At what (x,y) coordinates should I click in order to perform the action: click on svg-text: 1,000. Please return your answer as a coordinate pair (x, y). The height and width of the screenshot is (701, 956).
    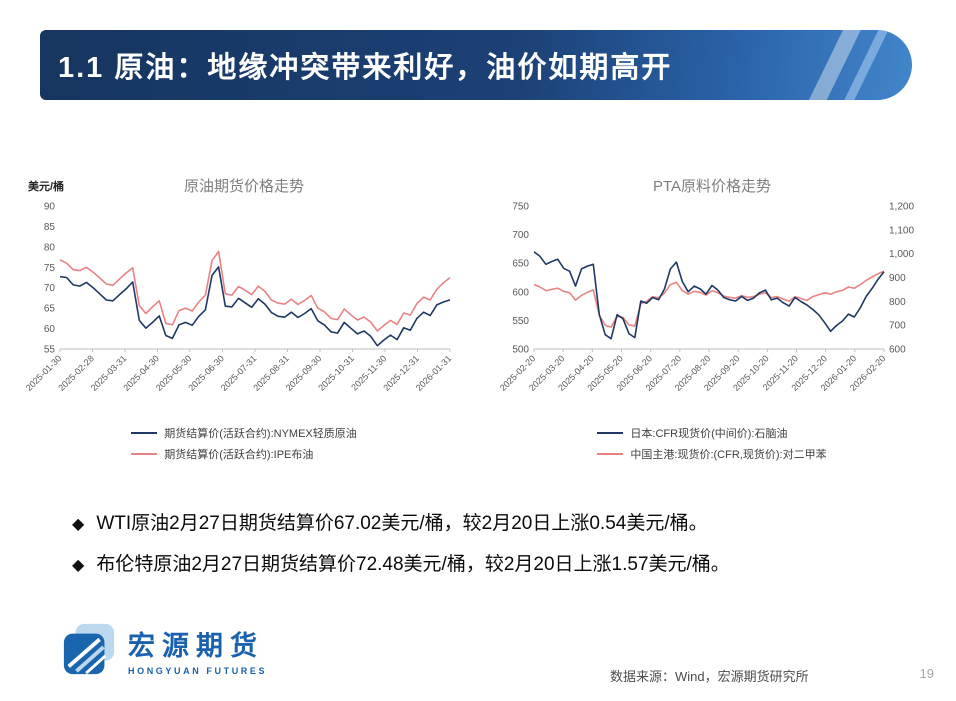
    Looking at the image, I should click on (901, 254).